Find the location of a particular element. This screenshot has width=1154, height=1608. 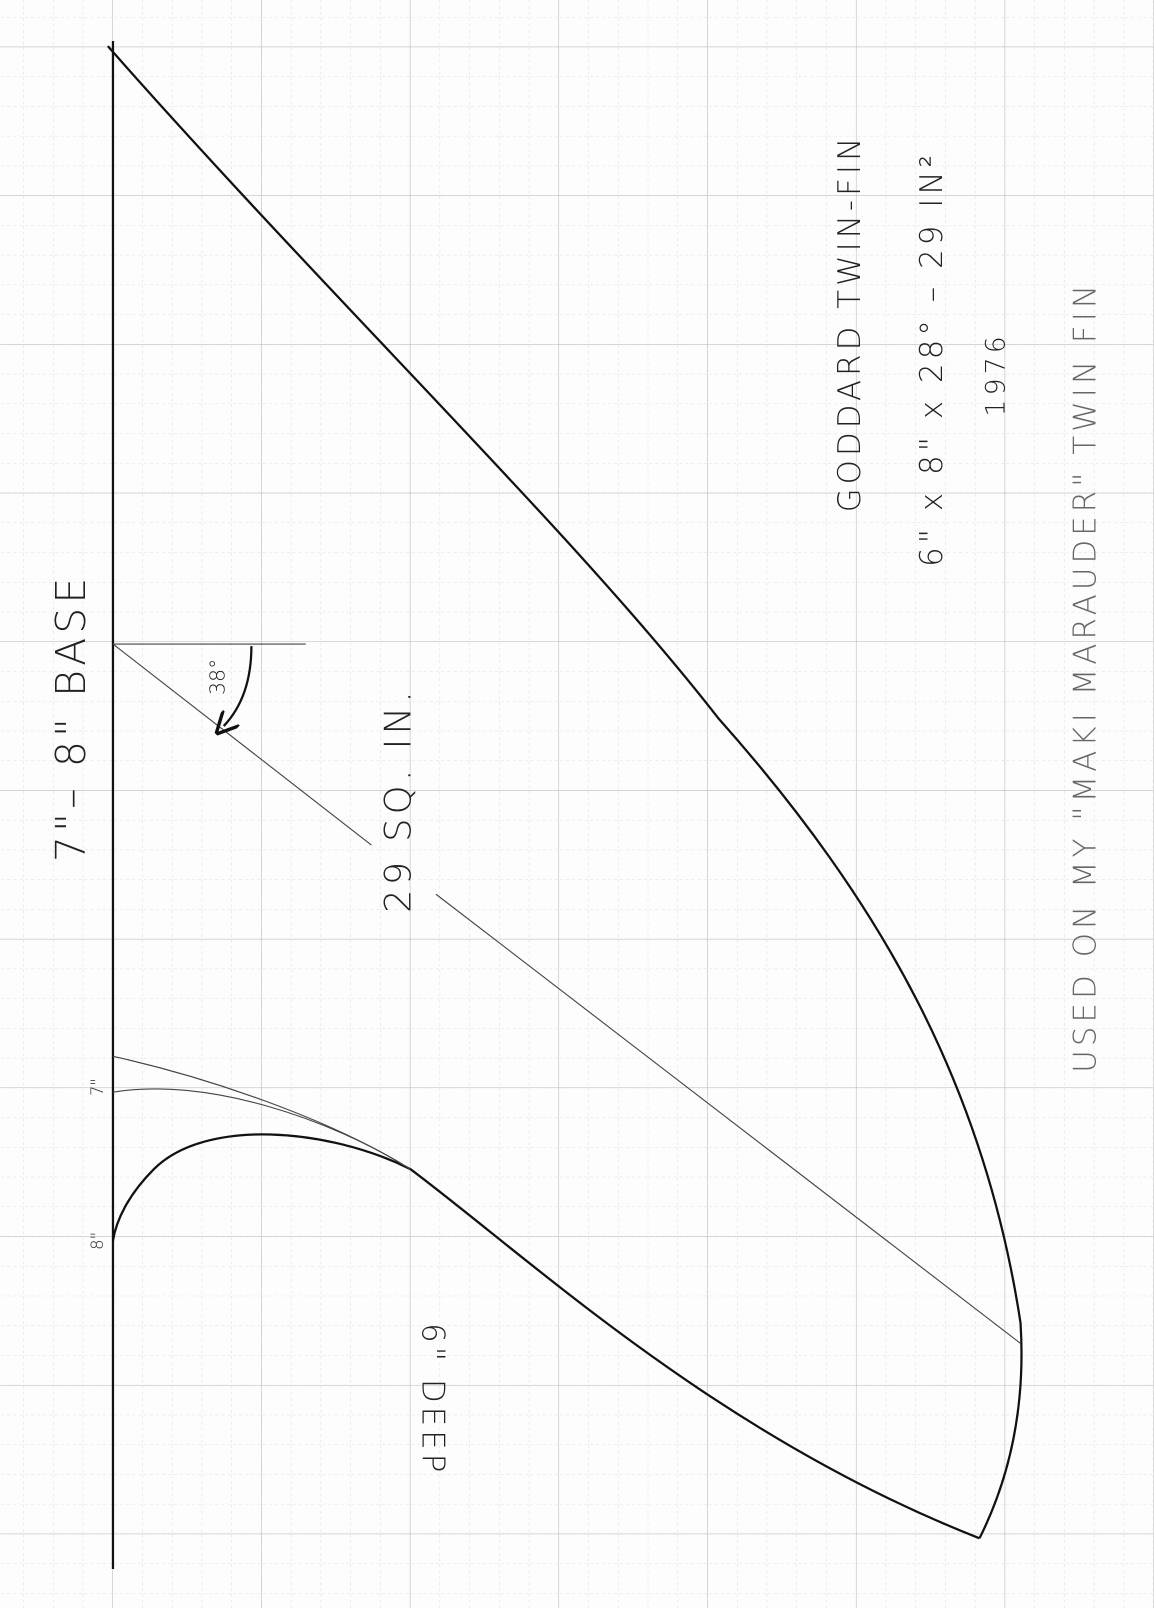

base-label: 7"– 8" BASE is located at coordinates (71, 718).